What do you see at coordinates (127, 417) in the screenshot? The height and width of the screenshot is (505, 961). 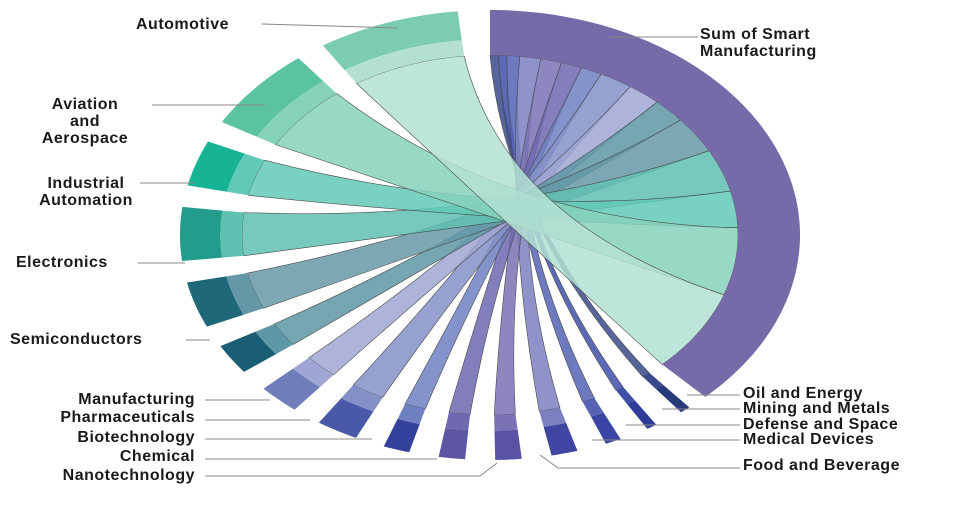 I see `label-pharmaceuticals: Pharmaceuticals` at bounding box center [127, 417].